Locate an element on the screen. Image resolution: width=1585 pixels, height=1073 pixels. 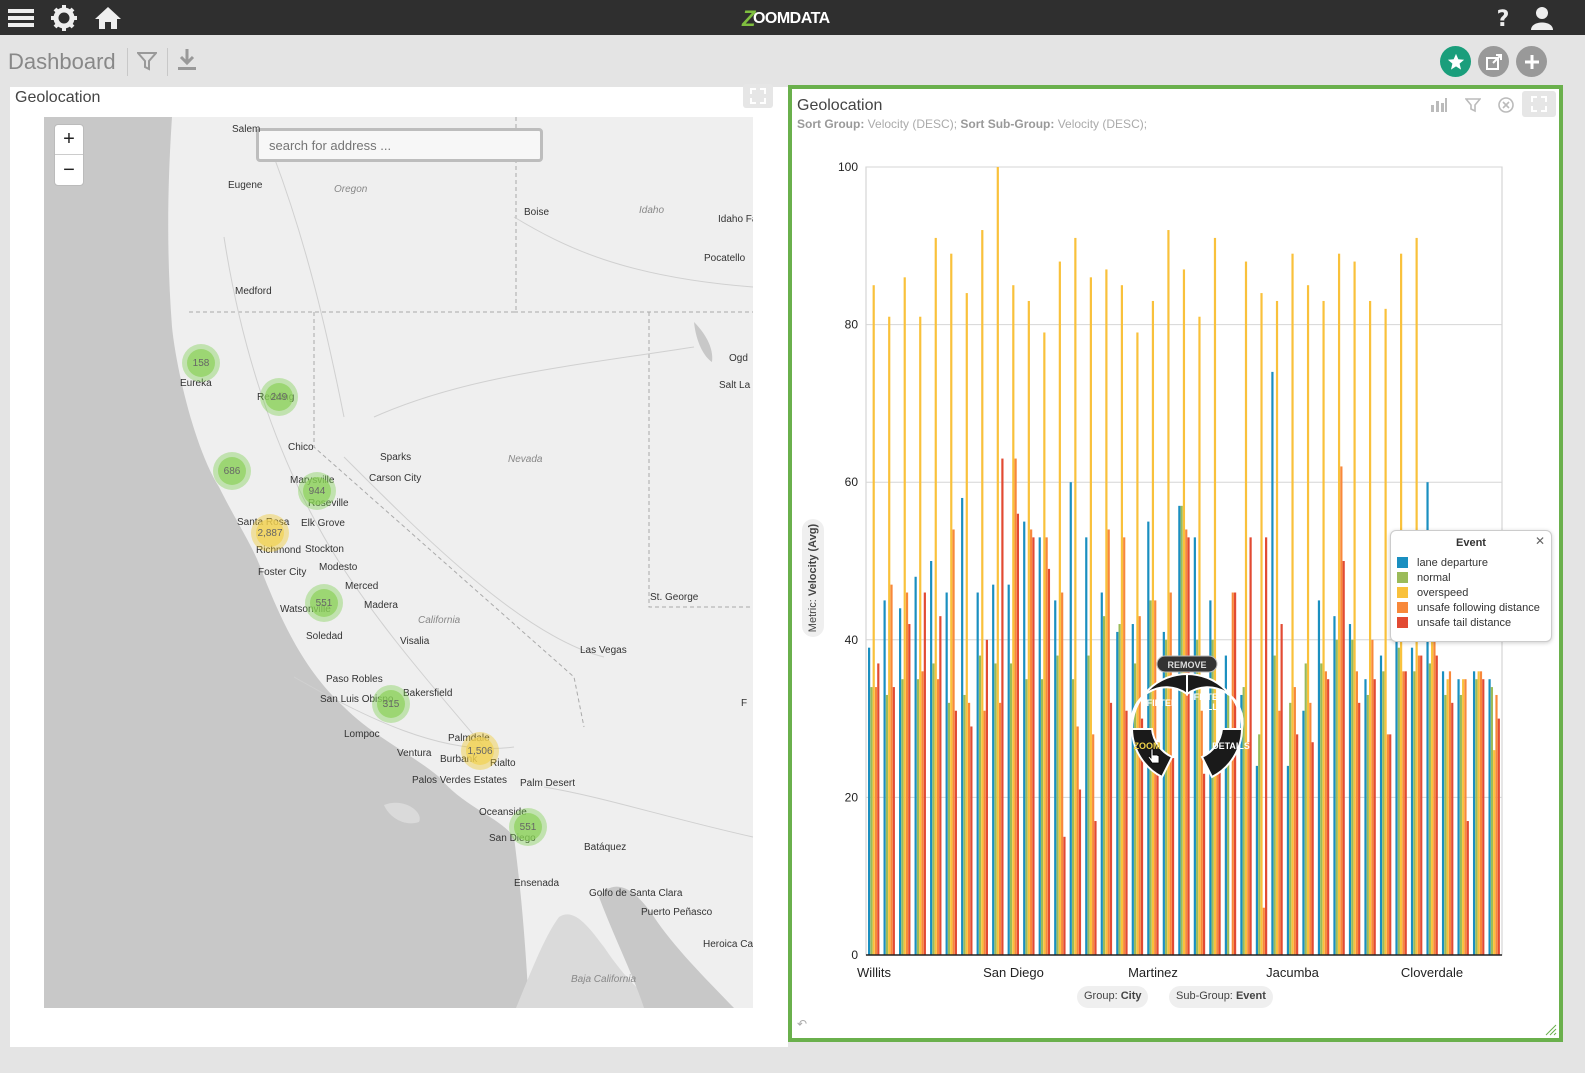
city-label: Modesto is located at coordinates (338, 567).